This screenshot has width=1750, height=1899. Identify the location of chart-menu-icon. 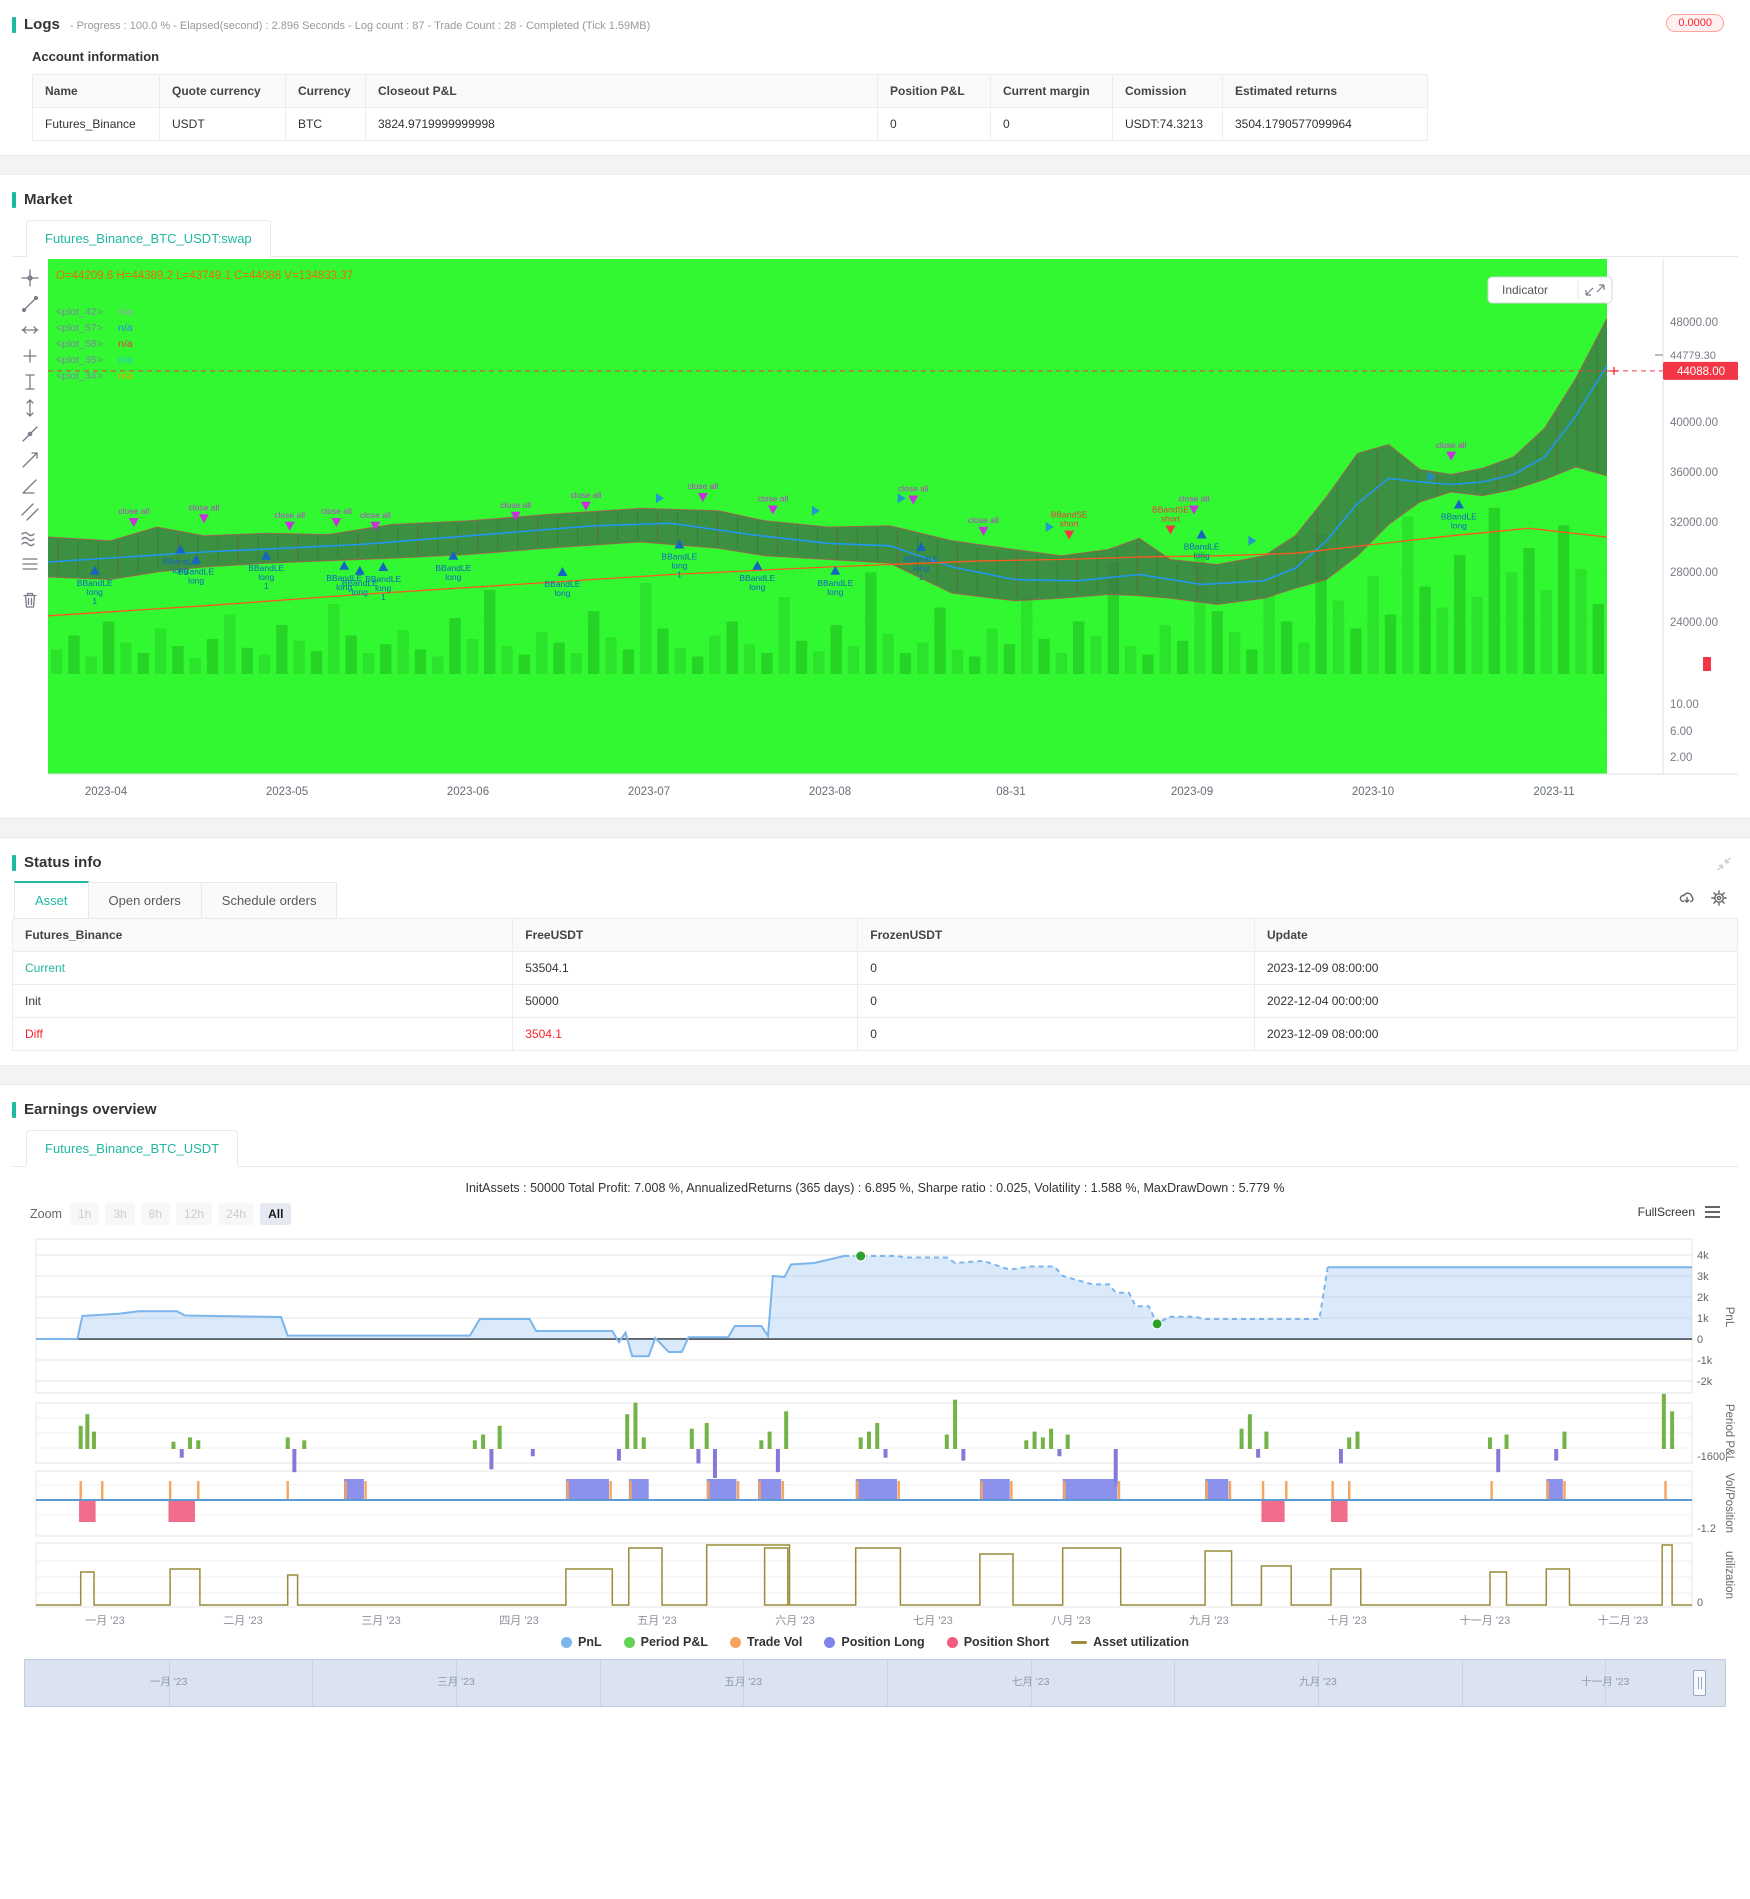
(1712, 1212).